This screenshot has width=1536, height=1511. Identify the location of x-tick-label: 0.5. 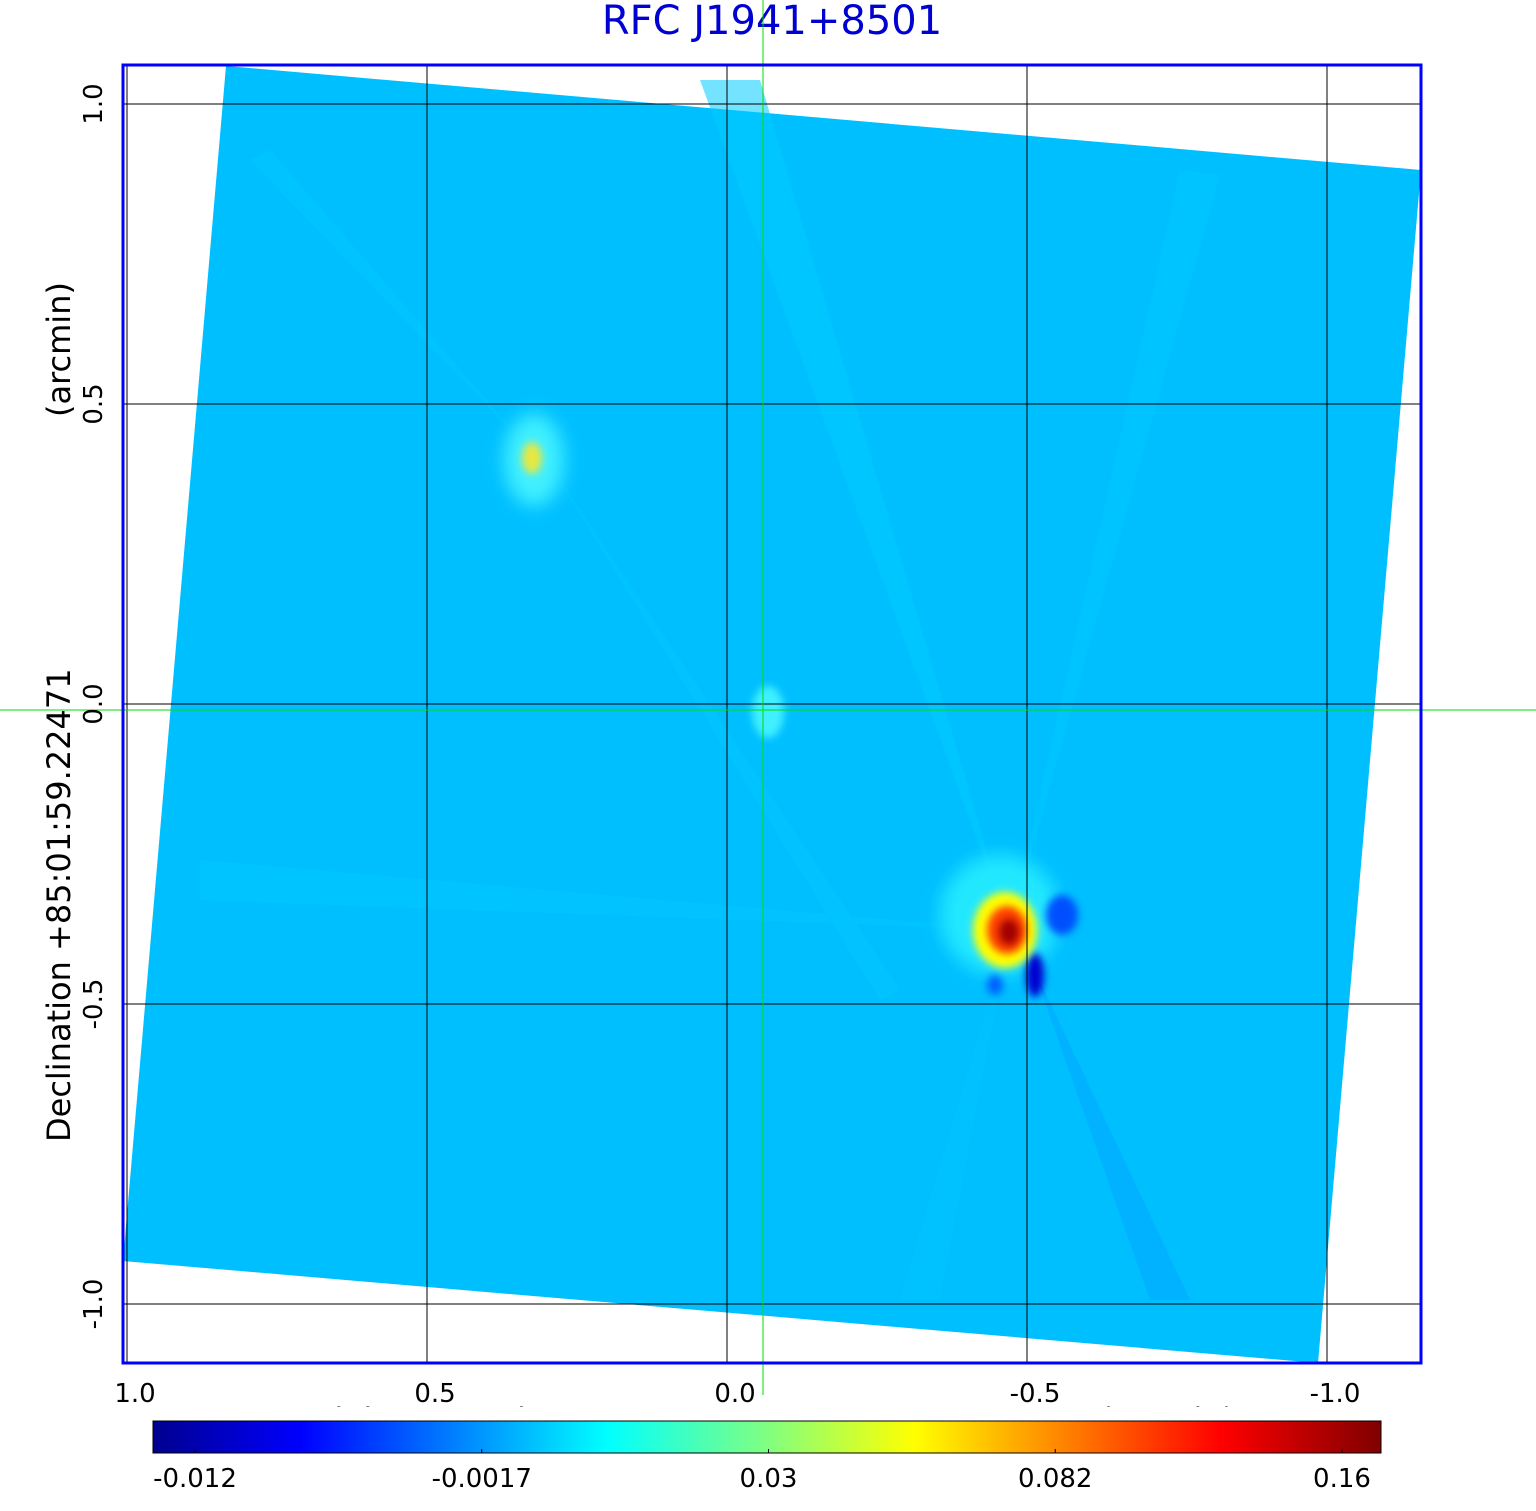
(434, 1394).